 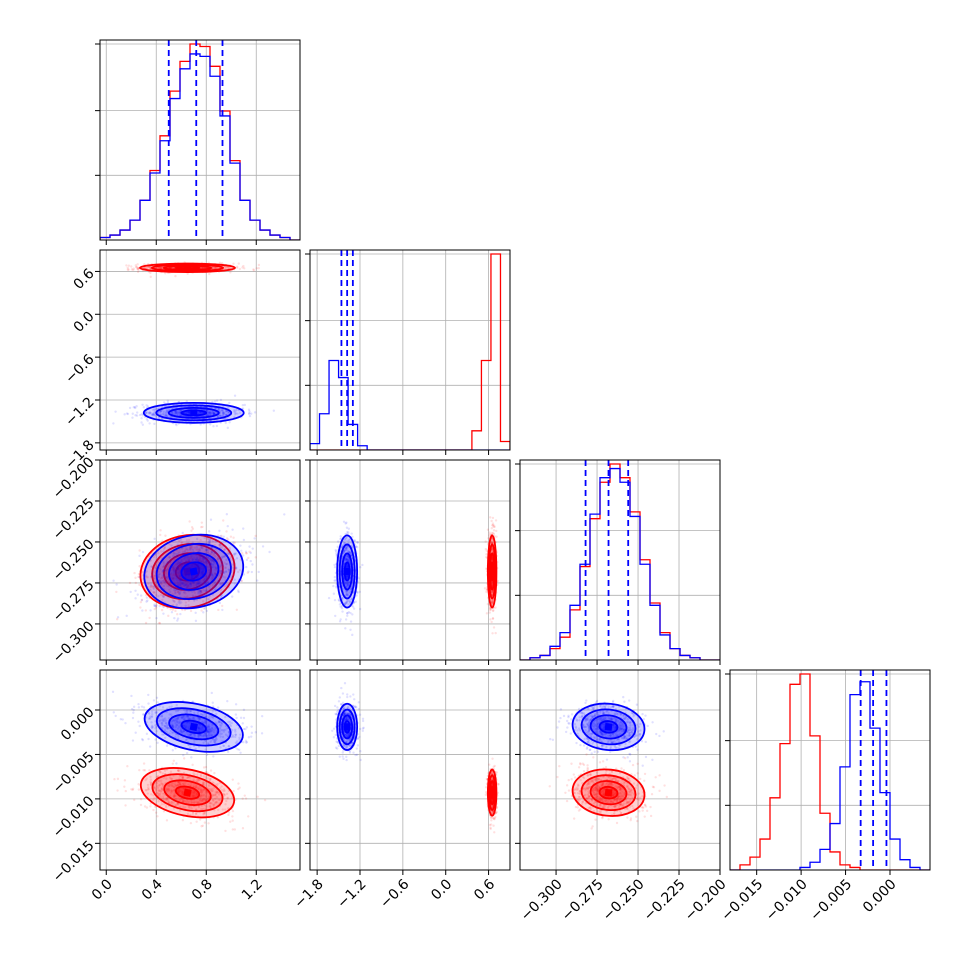 I want to click on density-peak, so click(x=347, y=571).